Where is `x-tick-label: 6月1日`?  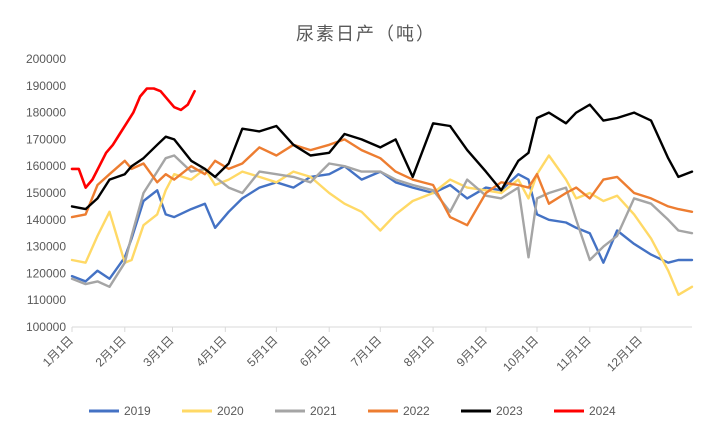
x-tick-label: 6月1日 is located at coordinates (315, 351).